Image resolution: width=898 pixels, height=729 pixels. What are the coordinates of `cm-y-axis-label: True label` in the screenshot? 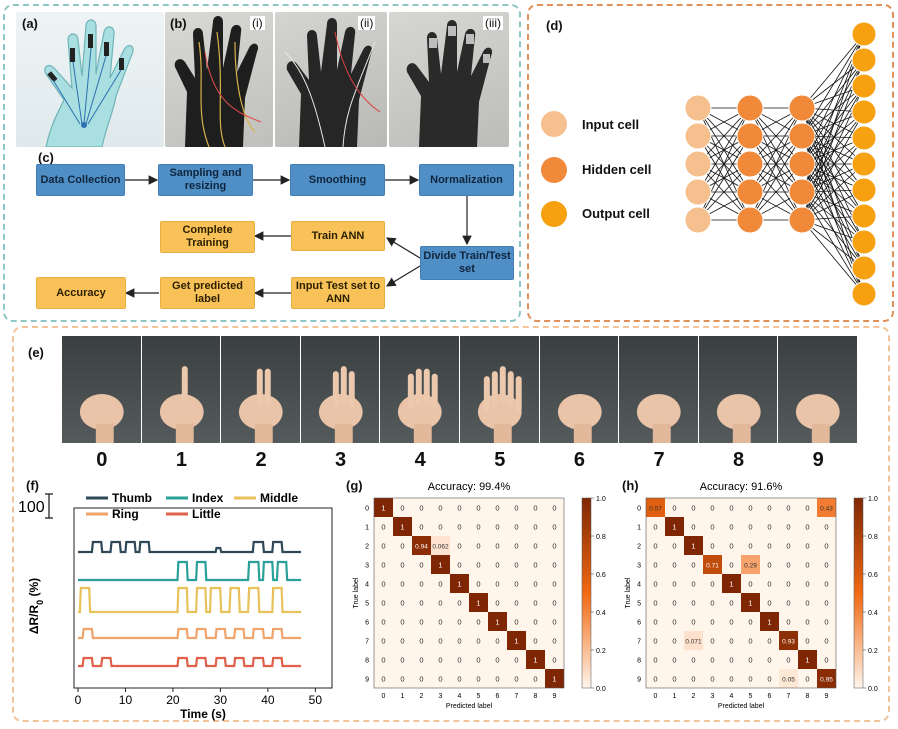 It's located at (628, 592).